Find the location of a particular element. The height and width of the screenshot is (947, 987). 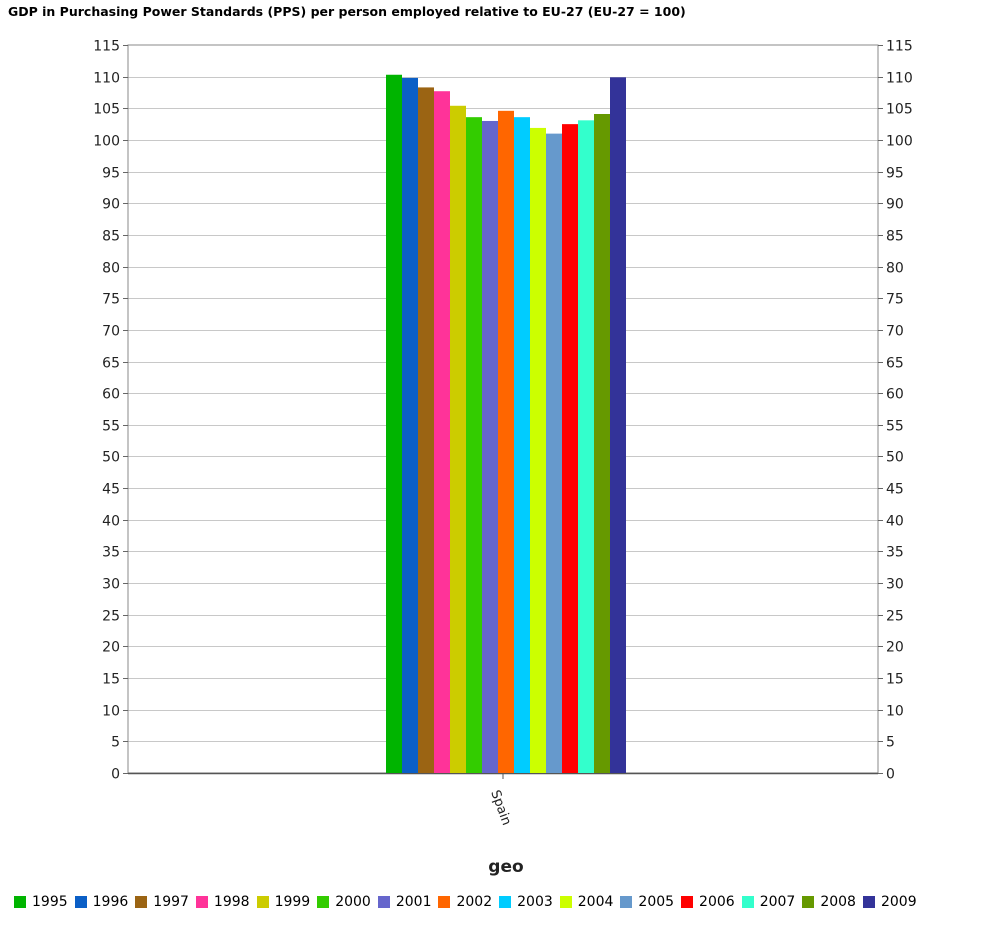

y-tick-label-left: 95 is located at coordinates (111, 174).